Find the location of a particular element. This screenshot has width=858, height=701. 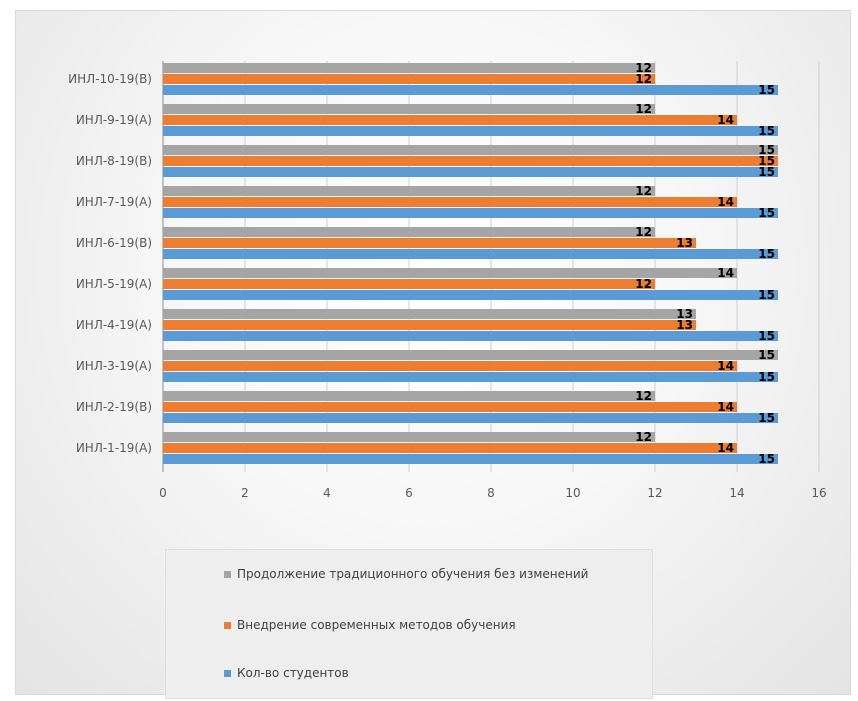

category-label: ИНЛ-6-19(B) is located at coordinates (114, 243).